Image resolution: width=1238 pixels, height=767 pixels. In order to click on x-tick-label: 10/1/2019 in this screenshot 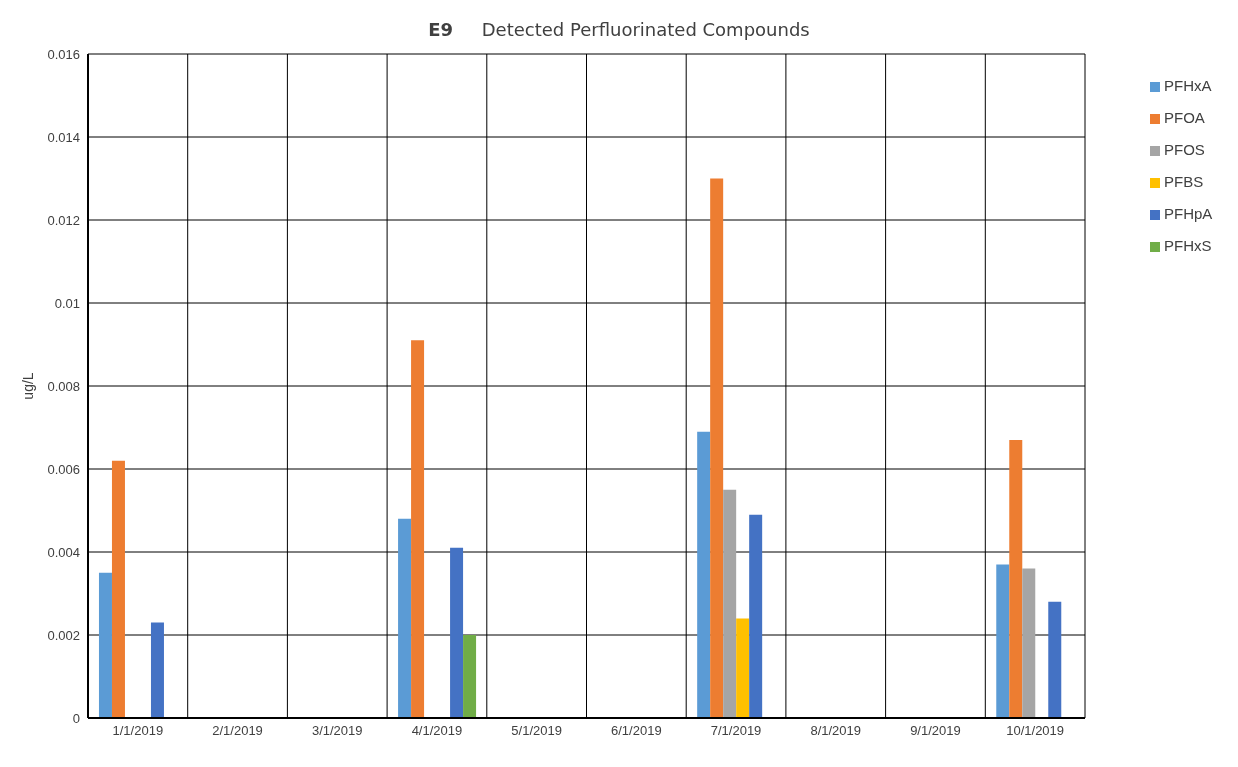, I will do `click(1035, 731)`.